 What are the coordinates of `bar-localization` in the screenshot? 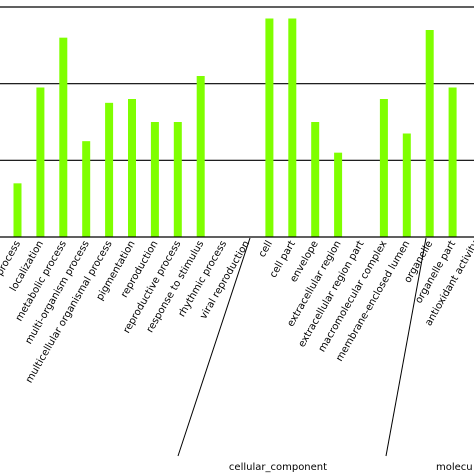 It's located at (40, 162).